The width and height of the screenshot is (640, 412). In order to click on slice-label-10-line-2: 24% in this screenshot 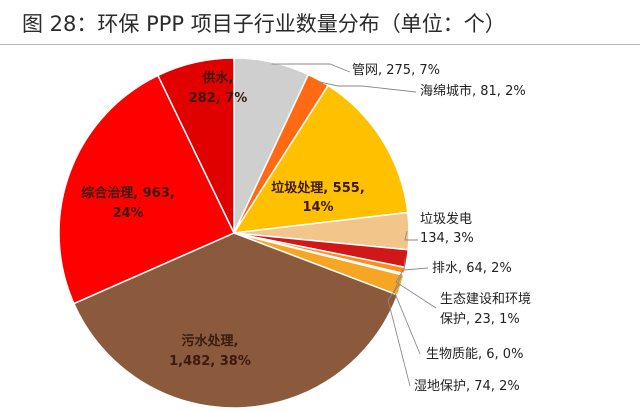, I will do `click(127, 213)`.